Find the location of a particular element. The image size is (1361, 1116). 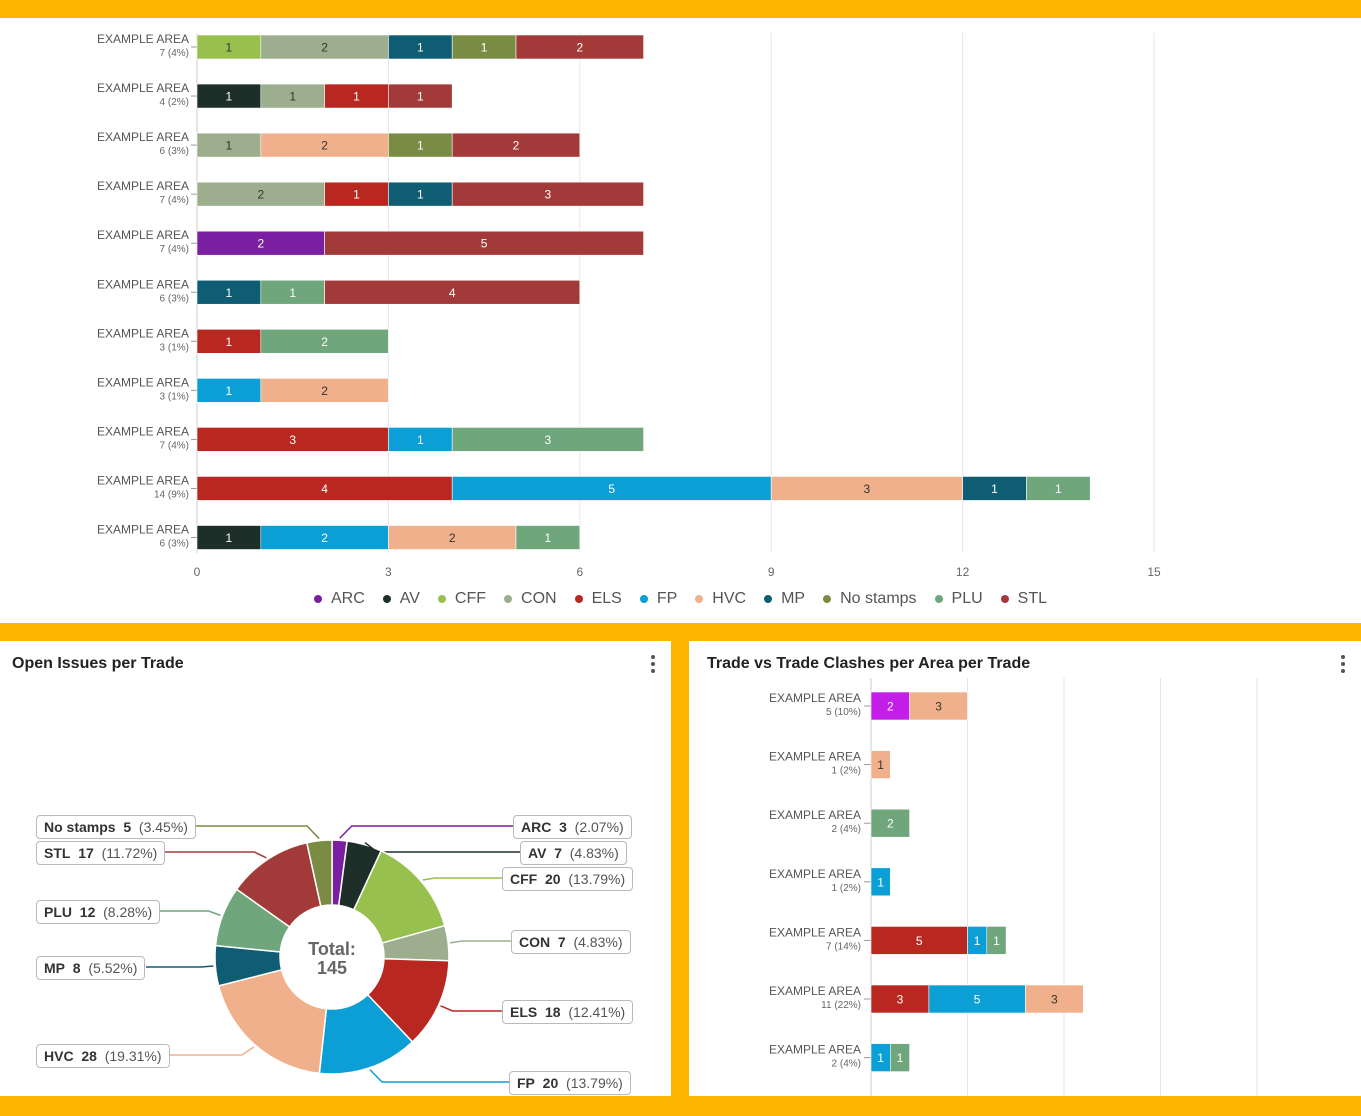

callout-leader-line is located at coordinates (480, 942).